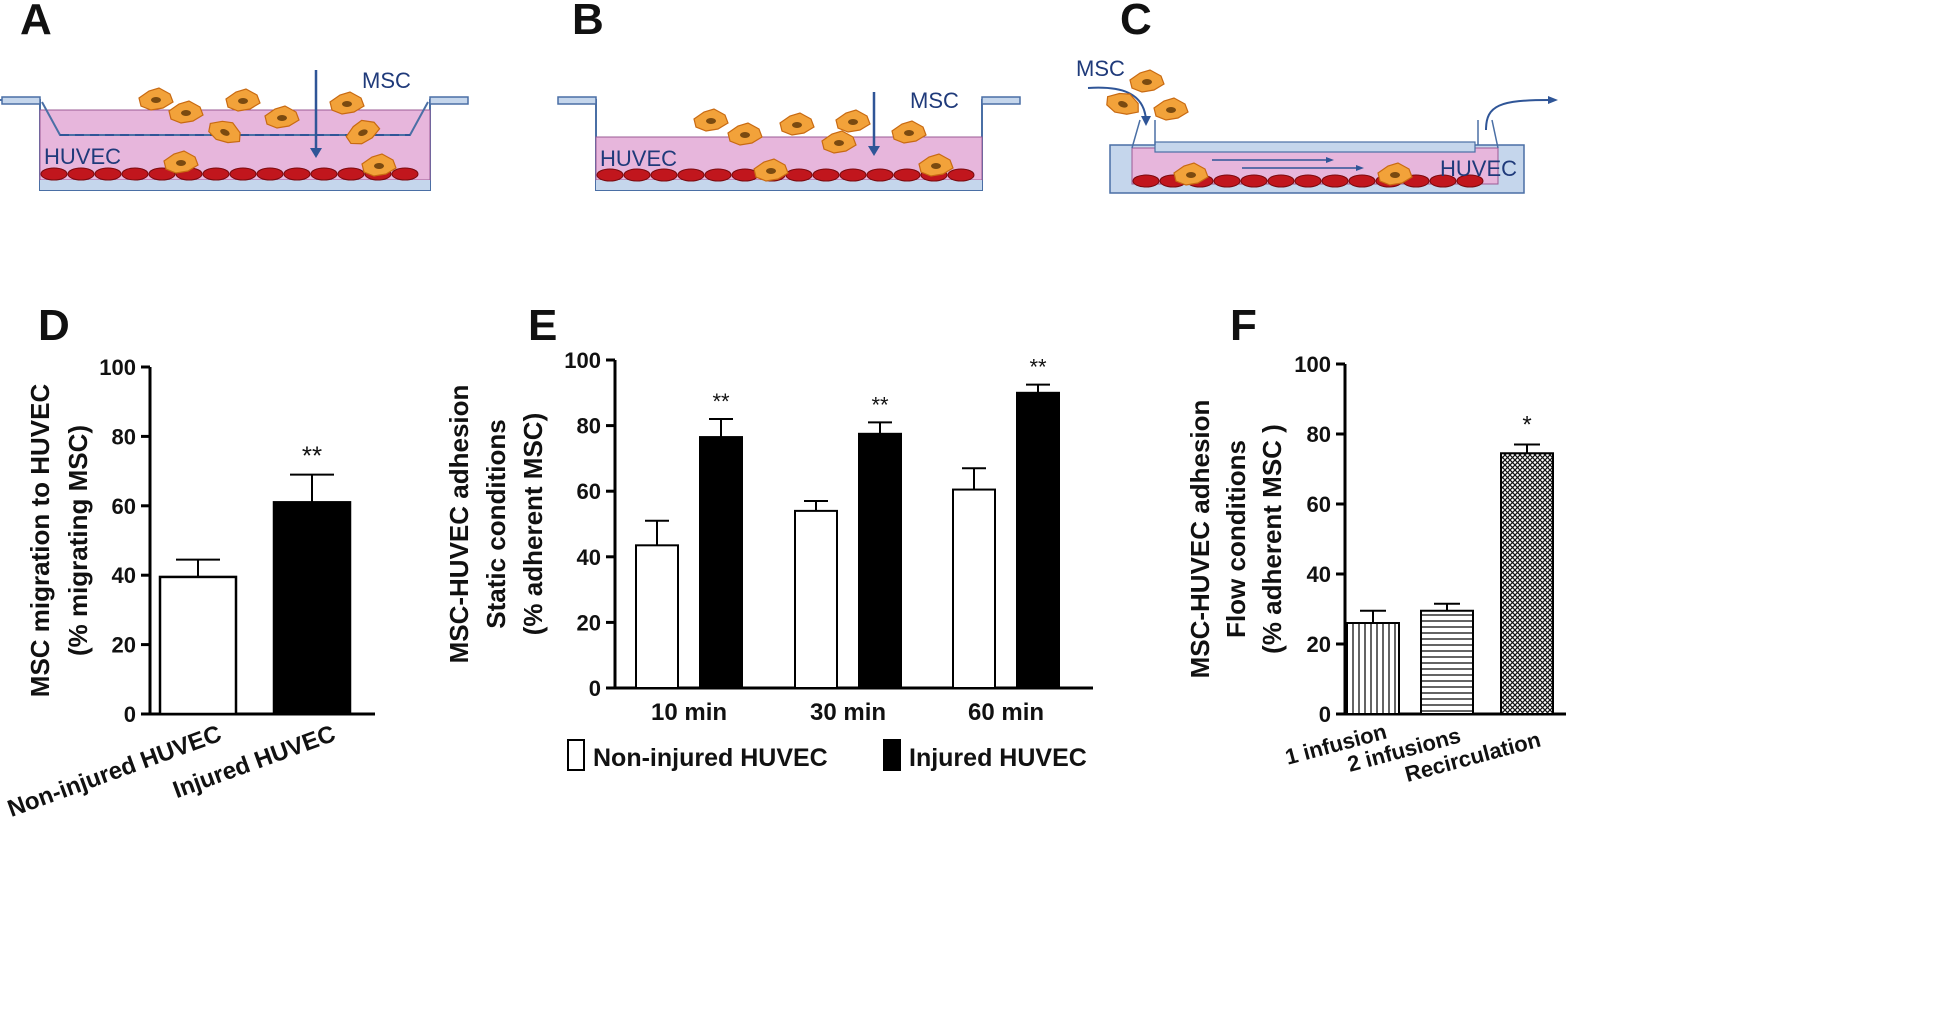  I want to click on y-axis-title-line: (% adherent MSC), so click(533, 524).